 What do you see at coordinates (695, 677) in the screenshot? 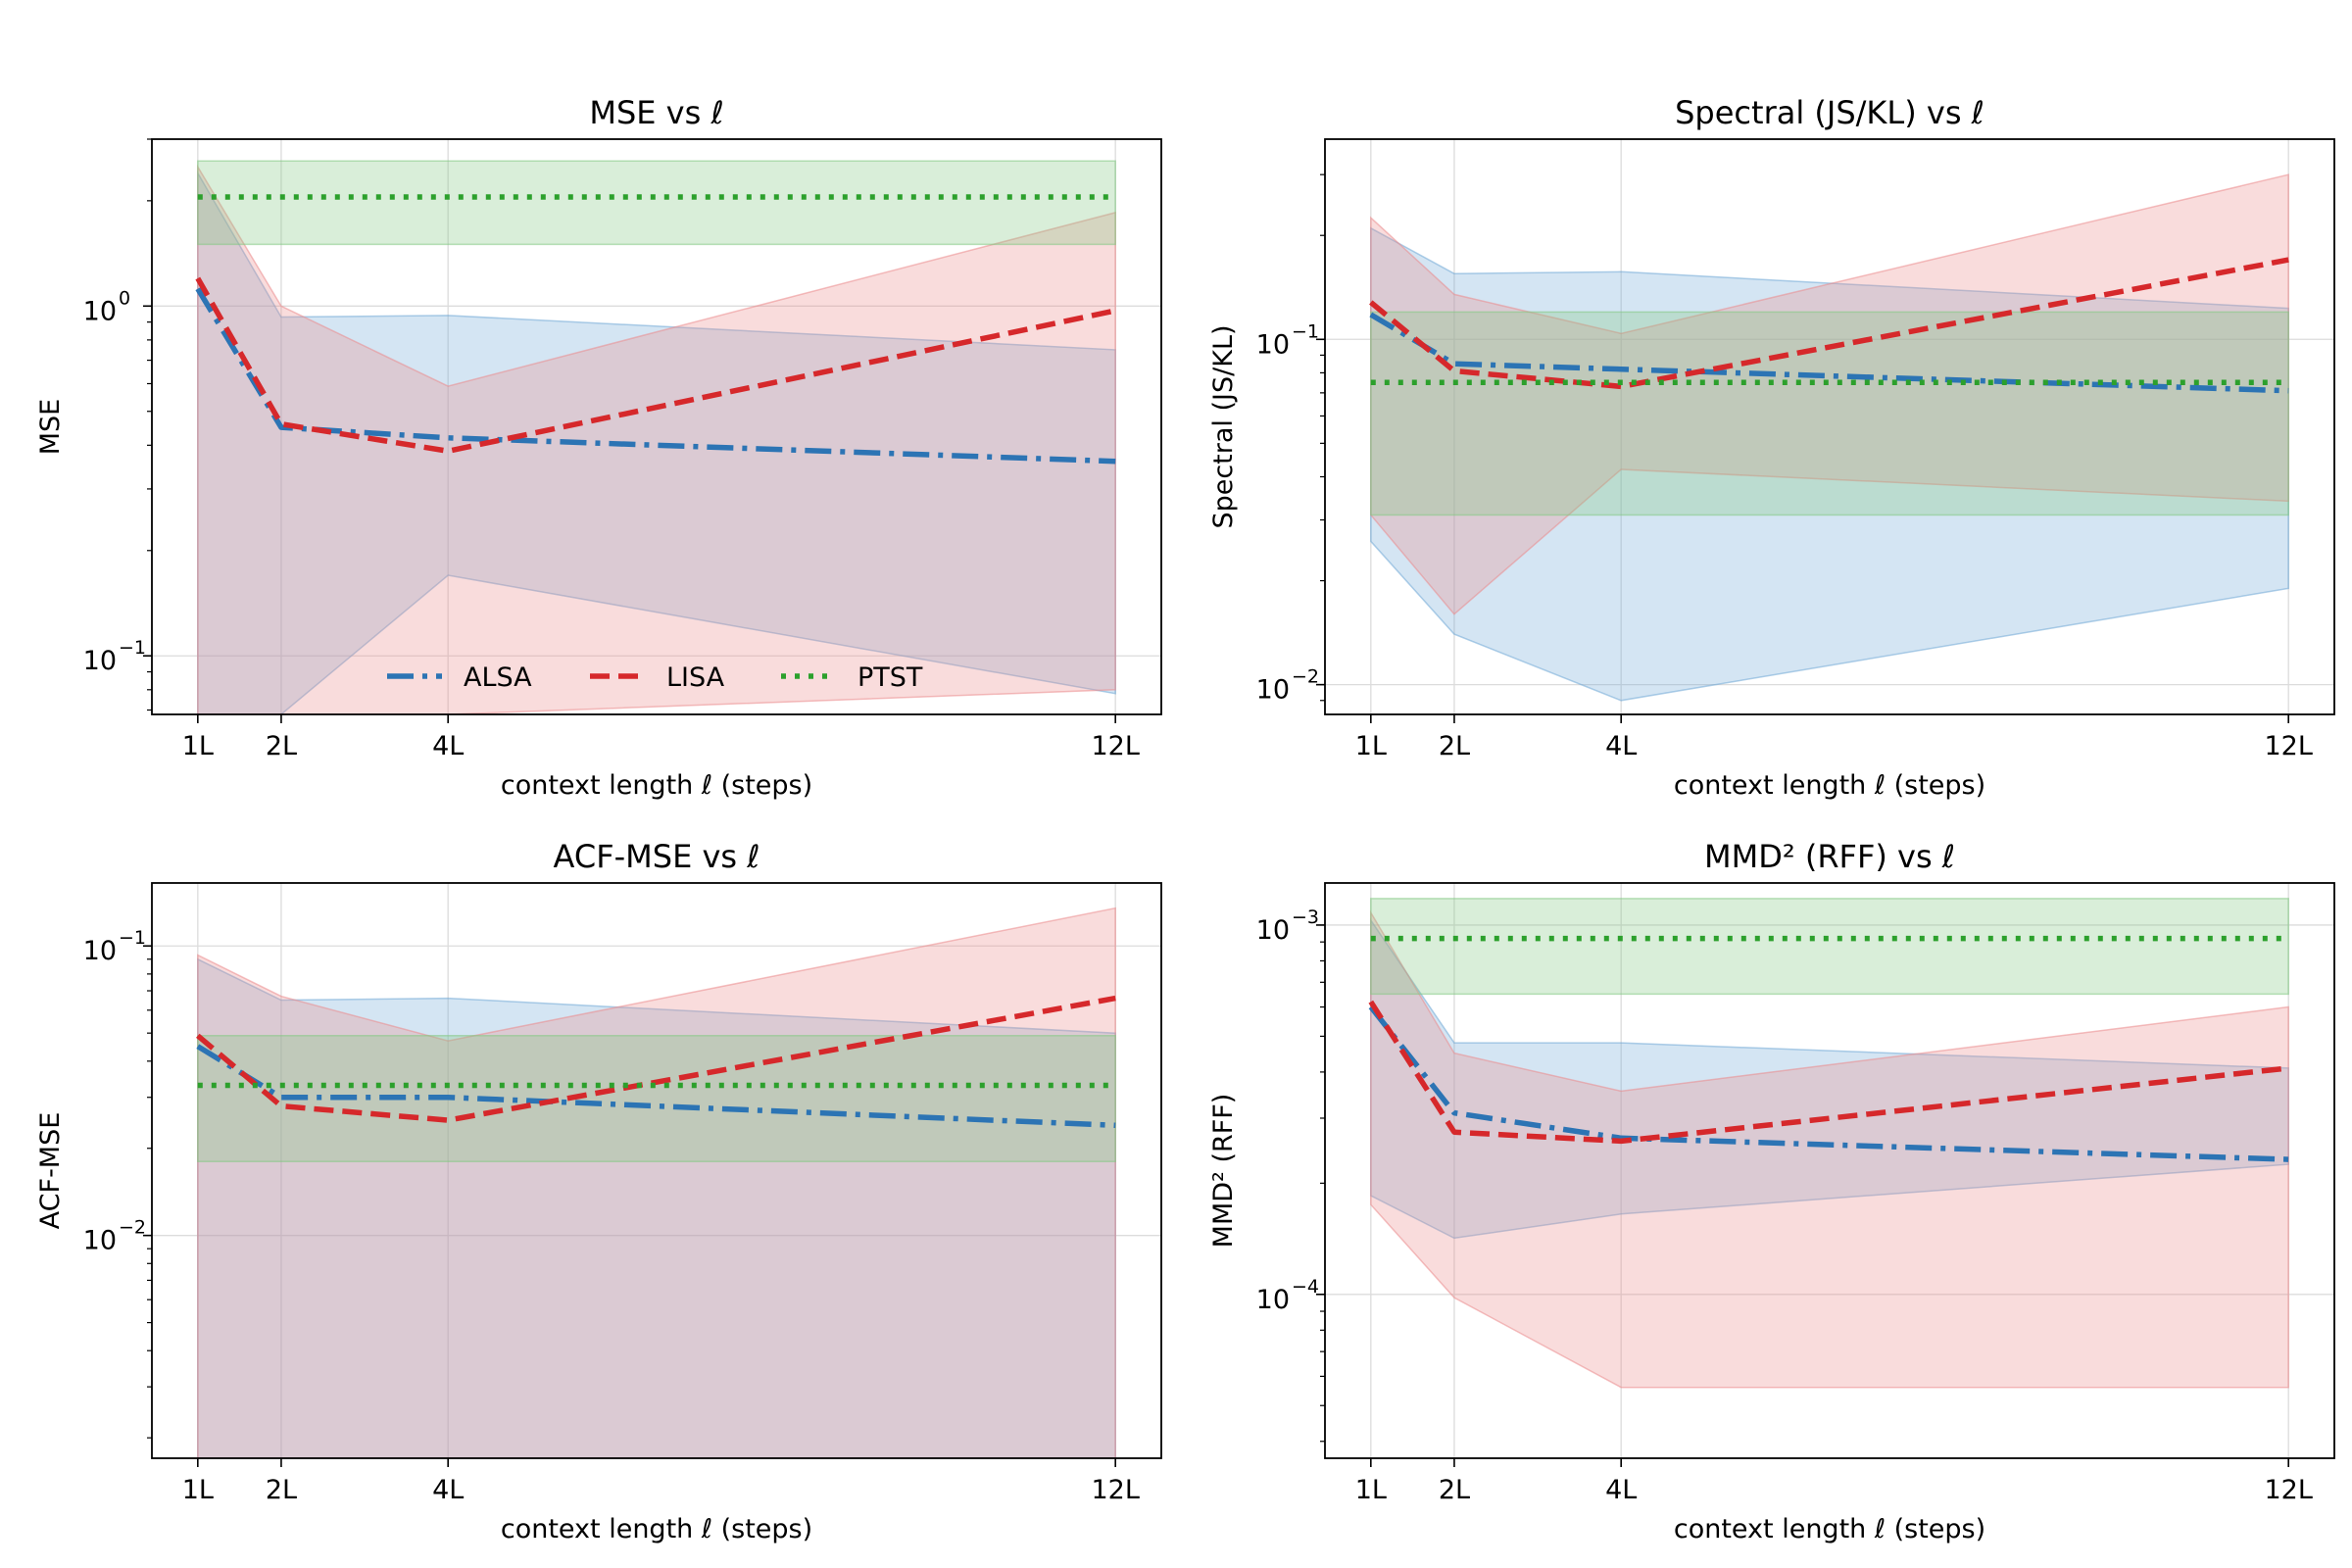
I see `legend-label-lisa: LISA` at bounding box center [695, 677].